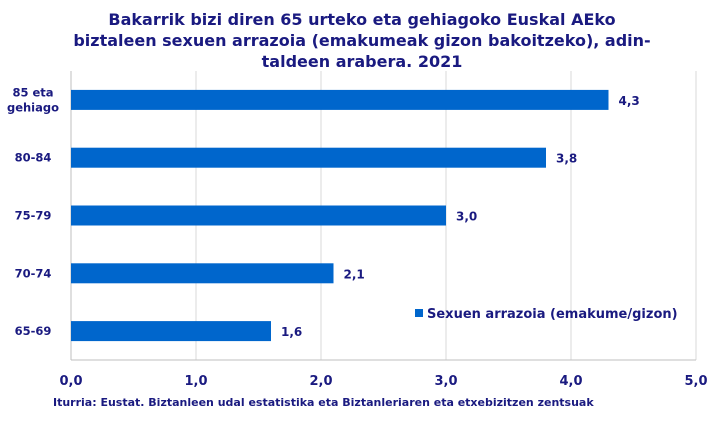  What do you see at coordinates (195, 381) in the screenshot?
I see `x-tick-label: 1,0` at bounding box center [195, 381].